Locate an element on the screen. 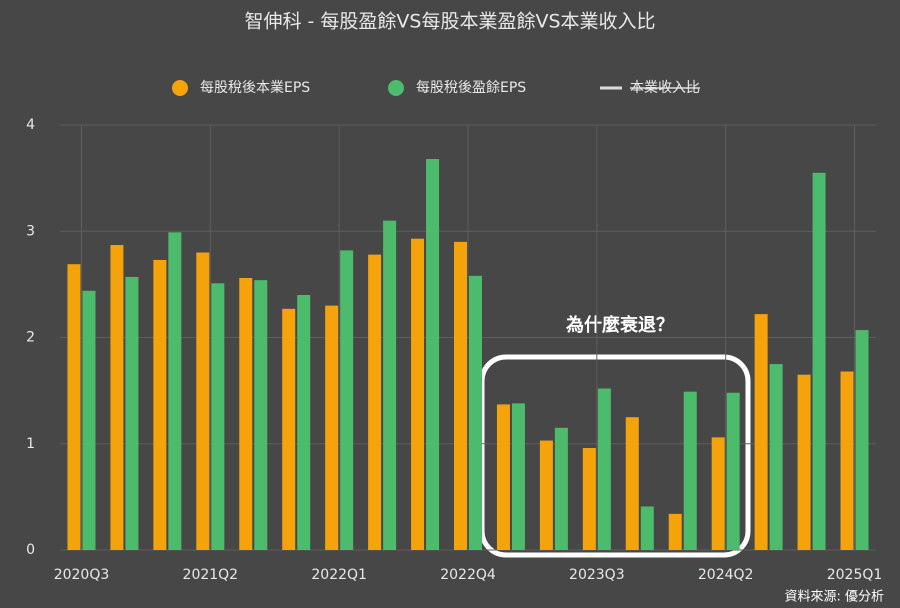 The image size is (900, 608). y-tick-label: 3 is located at coordinates (30, 231).